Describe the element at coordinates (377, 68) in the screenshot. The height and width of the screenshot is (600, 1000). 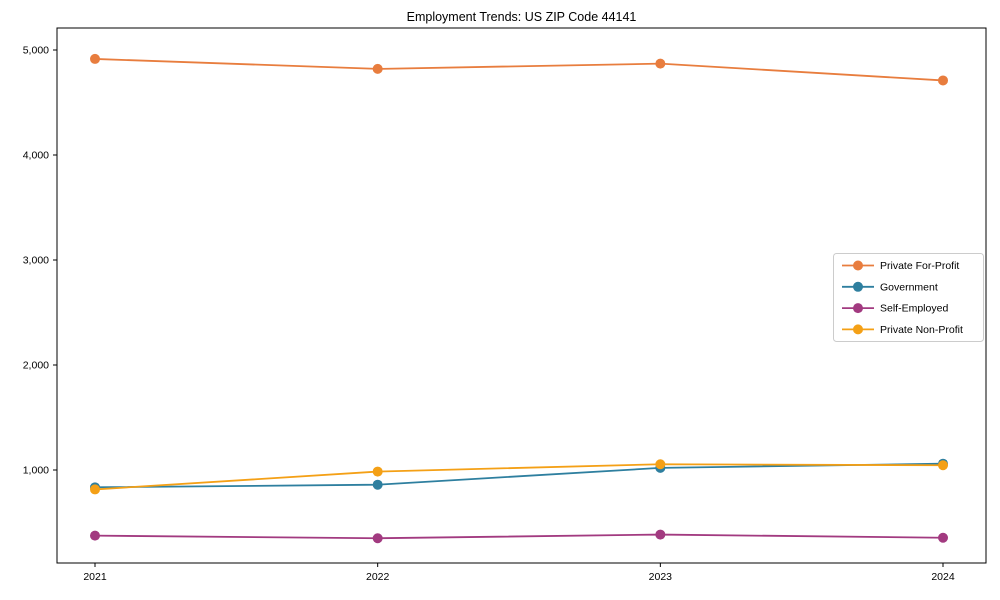
I see `data-point-private-for-profit-2022` at that location.